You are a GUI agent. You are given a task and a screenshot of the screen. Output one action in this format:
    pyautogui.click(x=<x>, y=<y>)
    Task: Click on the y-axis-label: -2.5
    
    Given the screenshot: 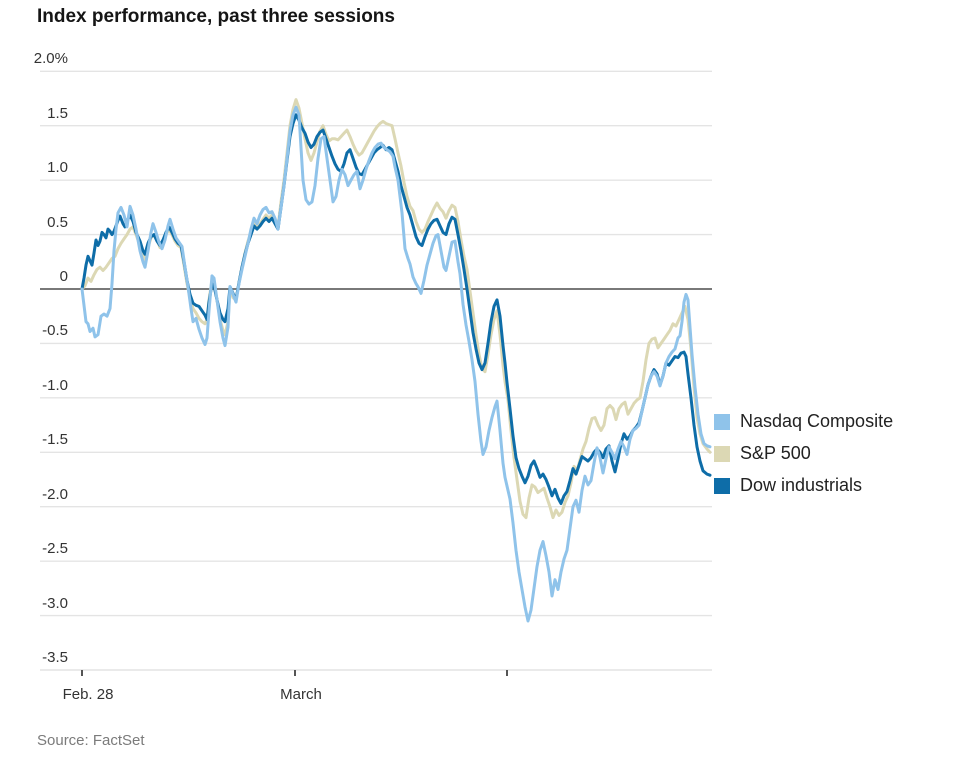 What is the action you would take?
    pyautogui.click(x=55, y=549)
    